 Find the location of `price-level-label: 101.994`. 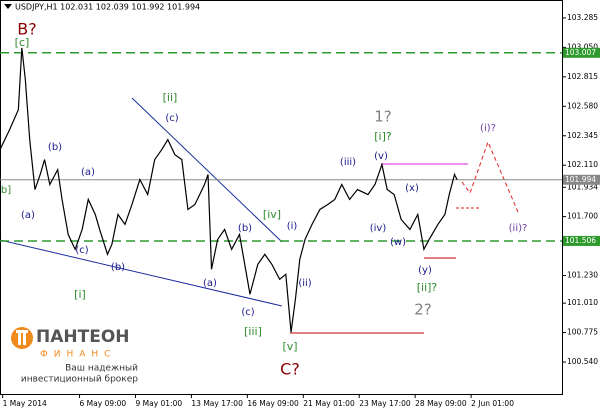

price-level-label: 101.994 is located at coordinates (580, 179).